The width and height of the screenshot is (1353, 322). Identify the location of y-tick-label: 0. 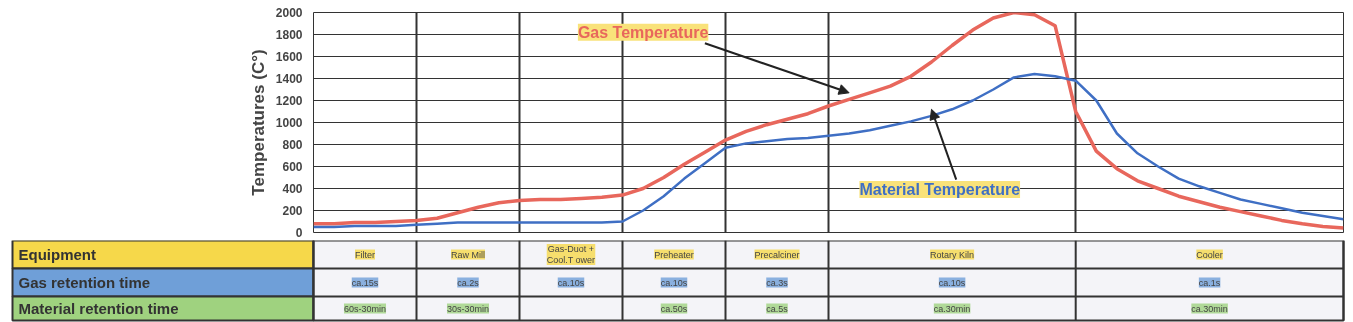
(299, 233).